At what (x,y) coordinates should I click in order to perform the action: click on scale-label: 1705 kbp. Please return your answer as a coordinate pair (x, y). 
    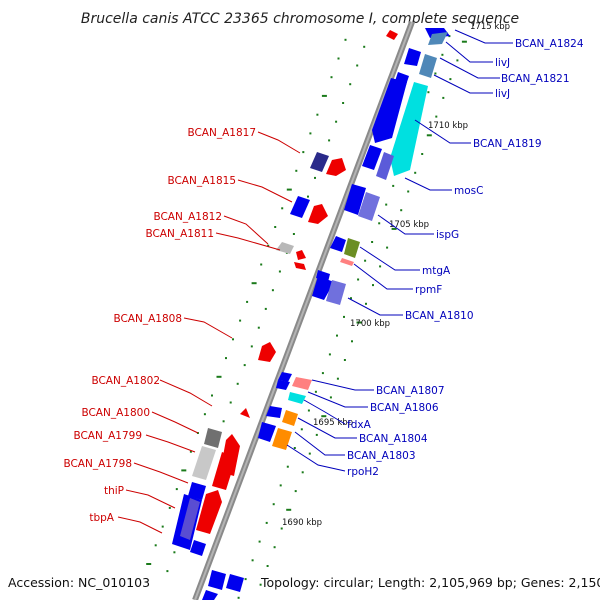
    Looking at the image, I should click on (409, 225).